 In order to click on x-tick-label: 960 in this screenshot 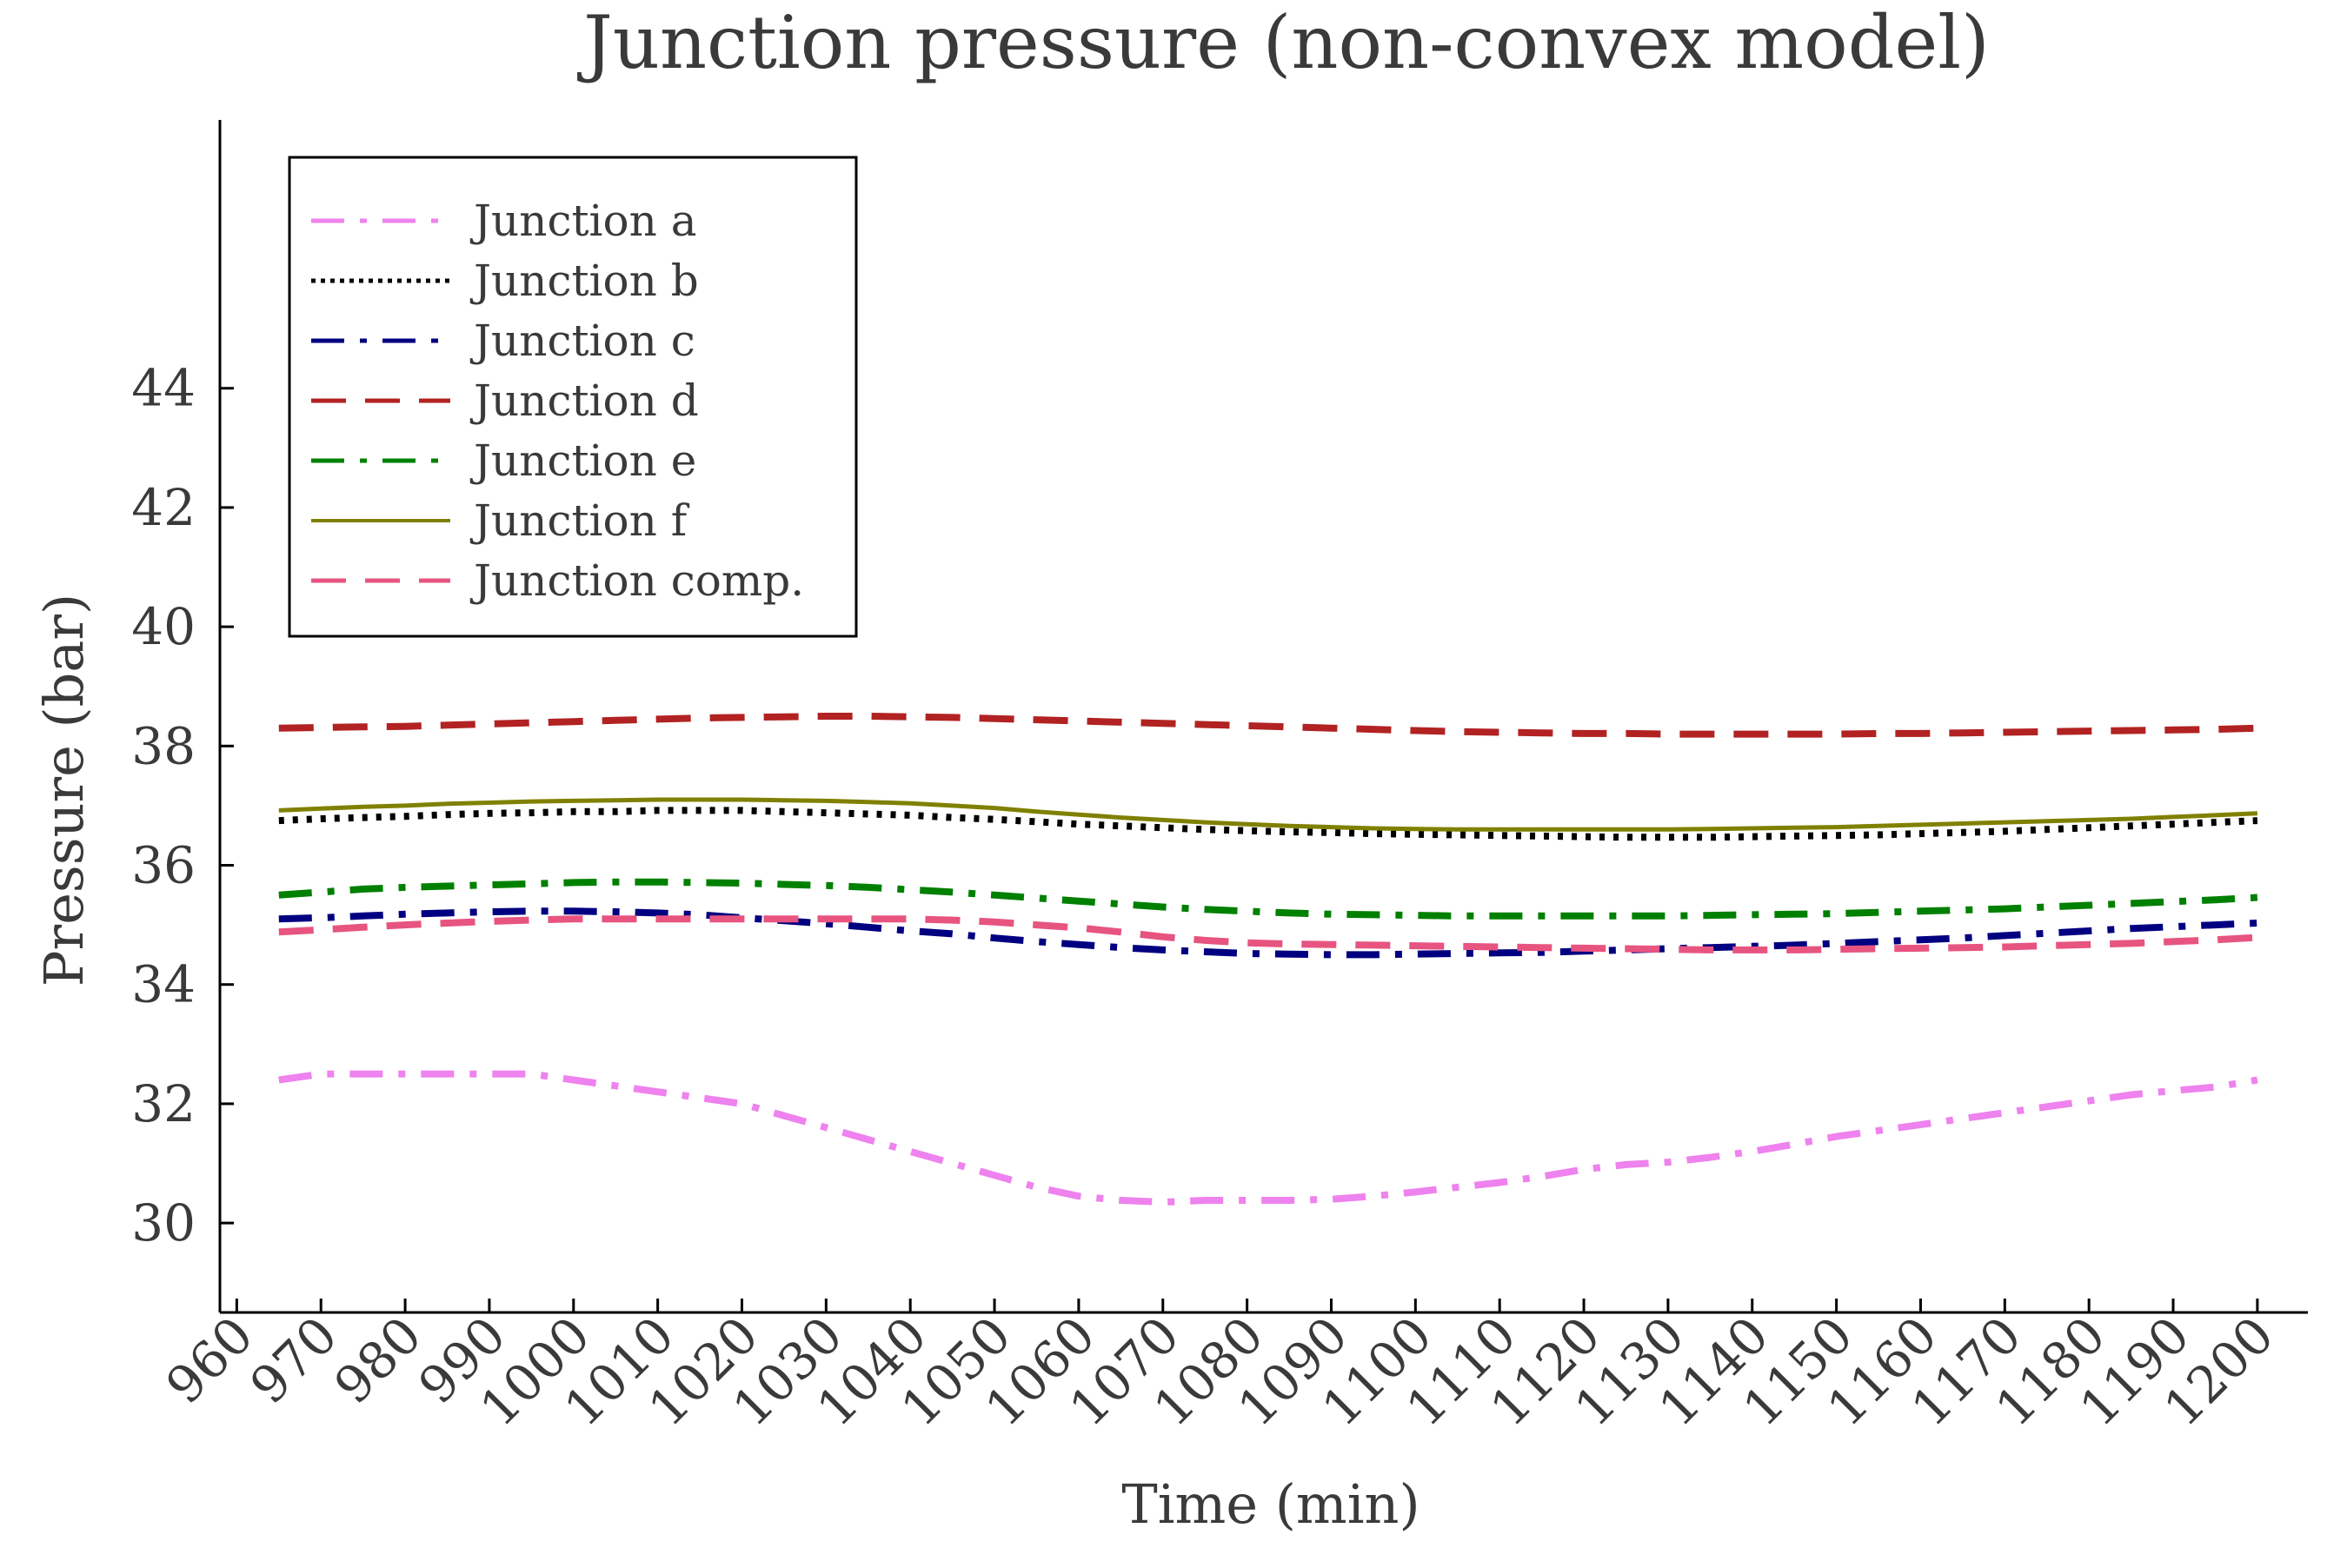, I will do `click(209, 1360)`.